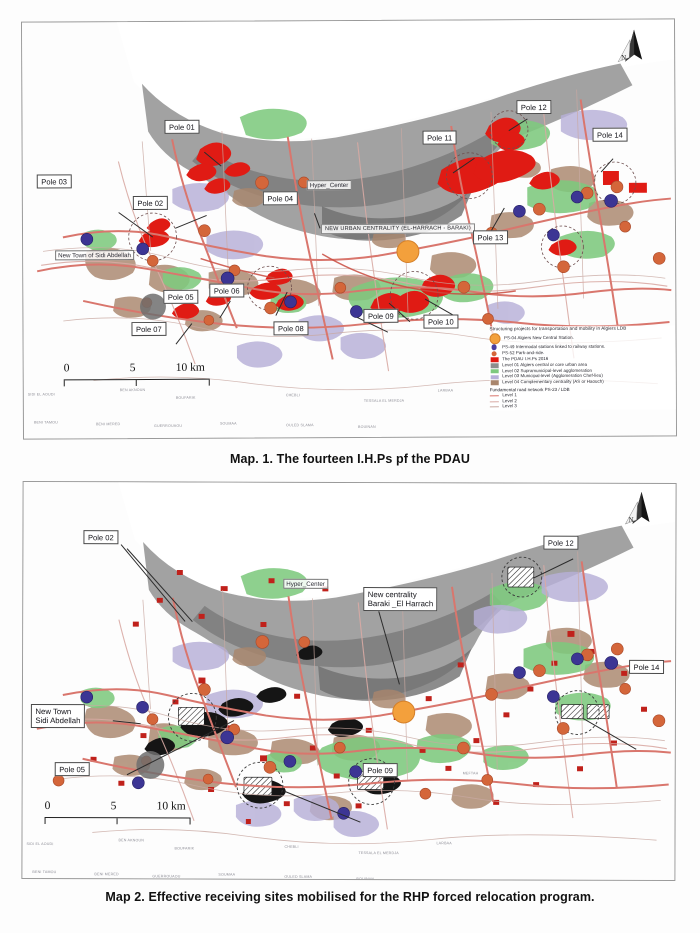 Image resolution: width=700 pixels, height=933 pixels. What do you see at coordinates (58, 716) in the screenshot?
I see `map-label-new-town: New Town Sidi Abdellah` at bounding box center [58, 716].